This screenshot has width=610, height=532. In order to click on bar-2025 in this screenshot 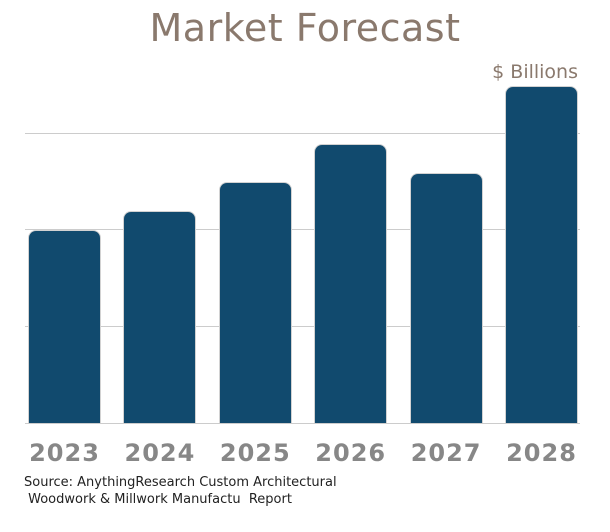, I will do `click(255, 302)`.